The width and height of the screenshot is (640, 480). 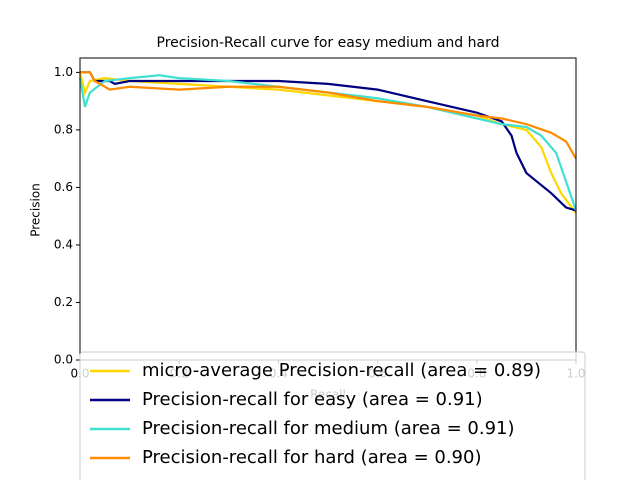 I want to click on y-tick-label: 1.0, so click(x=63, y=72).